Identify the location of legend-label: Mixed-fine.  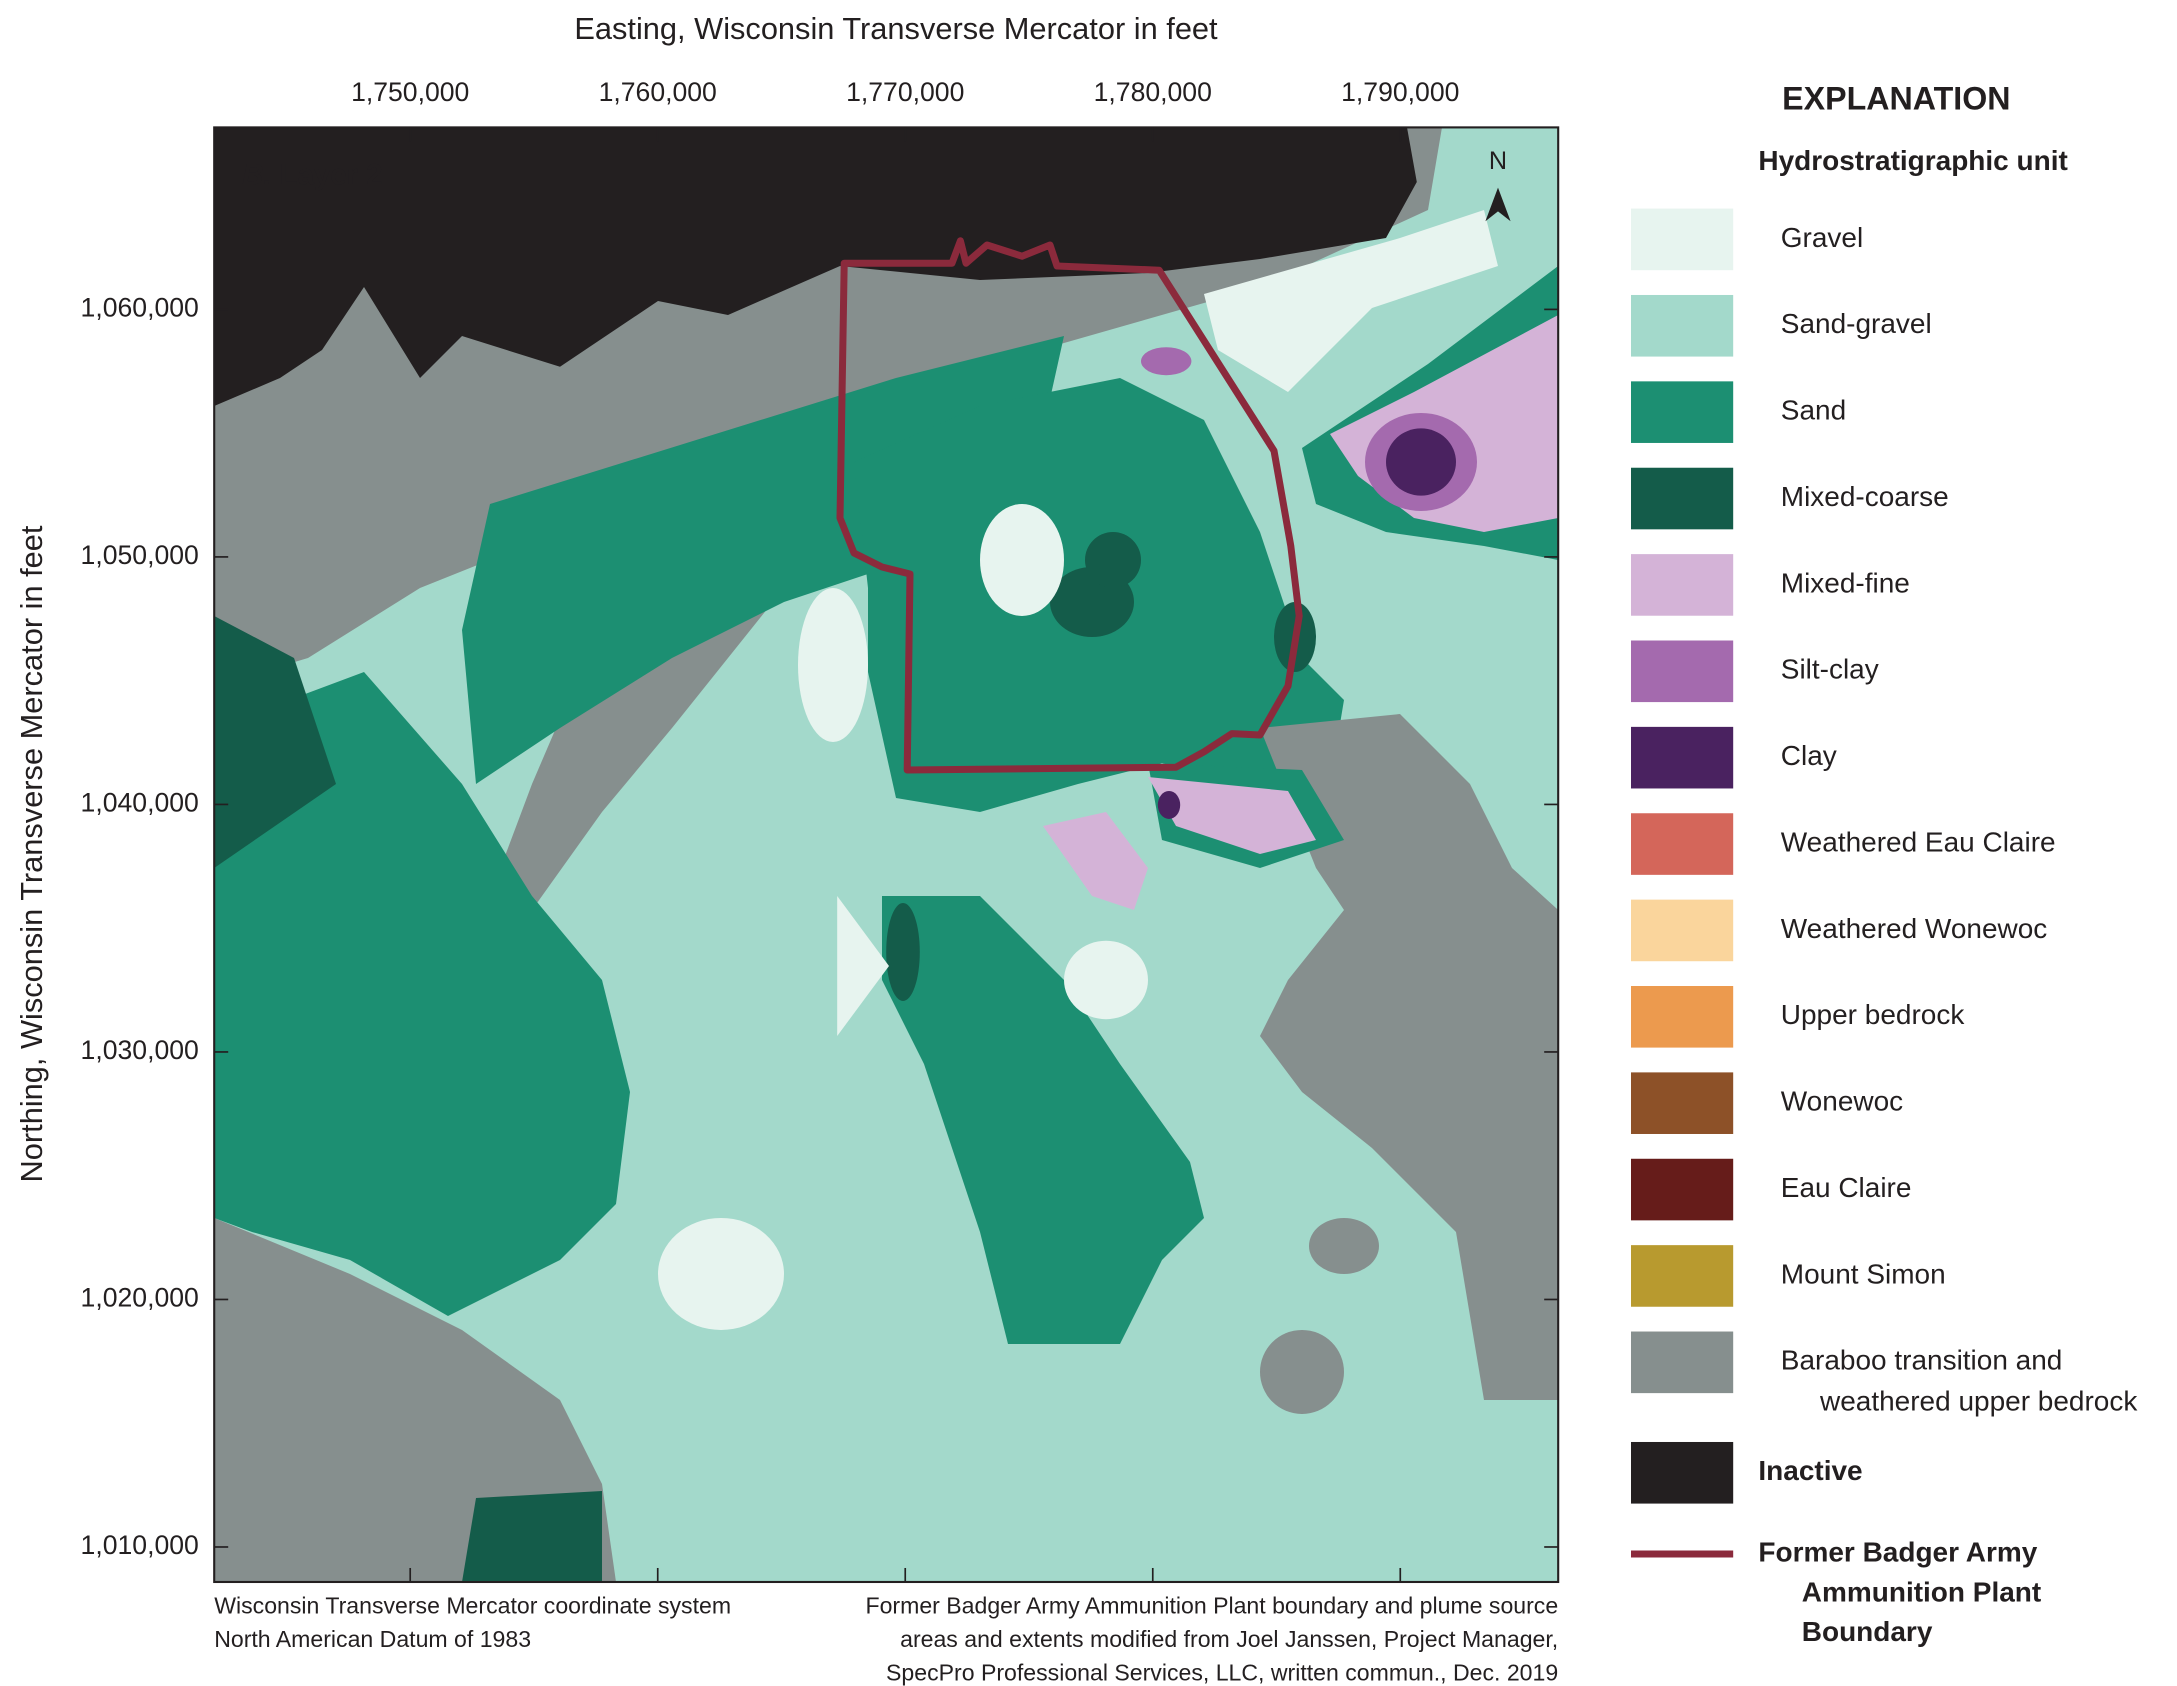
(1845, 582).